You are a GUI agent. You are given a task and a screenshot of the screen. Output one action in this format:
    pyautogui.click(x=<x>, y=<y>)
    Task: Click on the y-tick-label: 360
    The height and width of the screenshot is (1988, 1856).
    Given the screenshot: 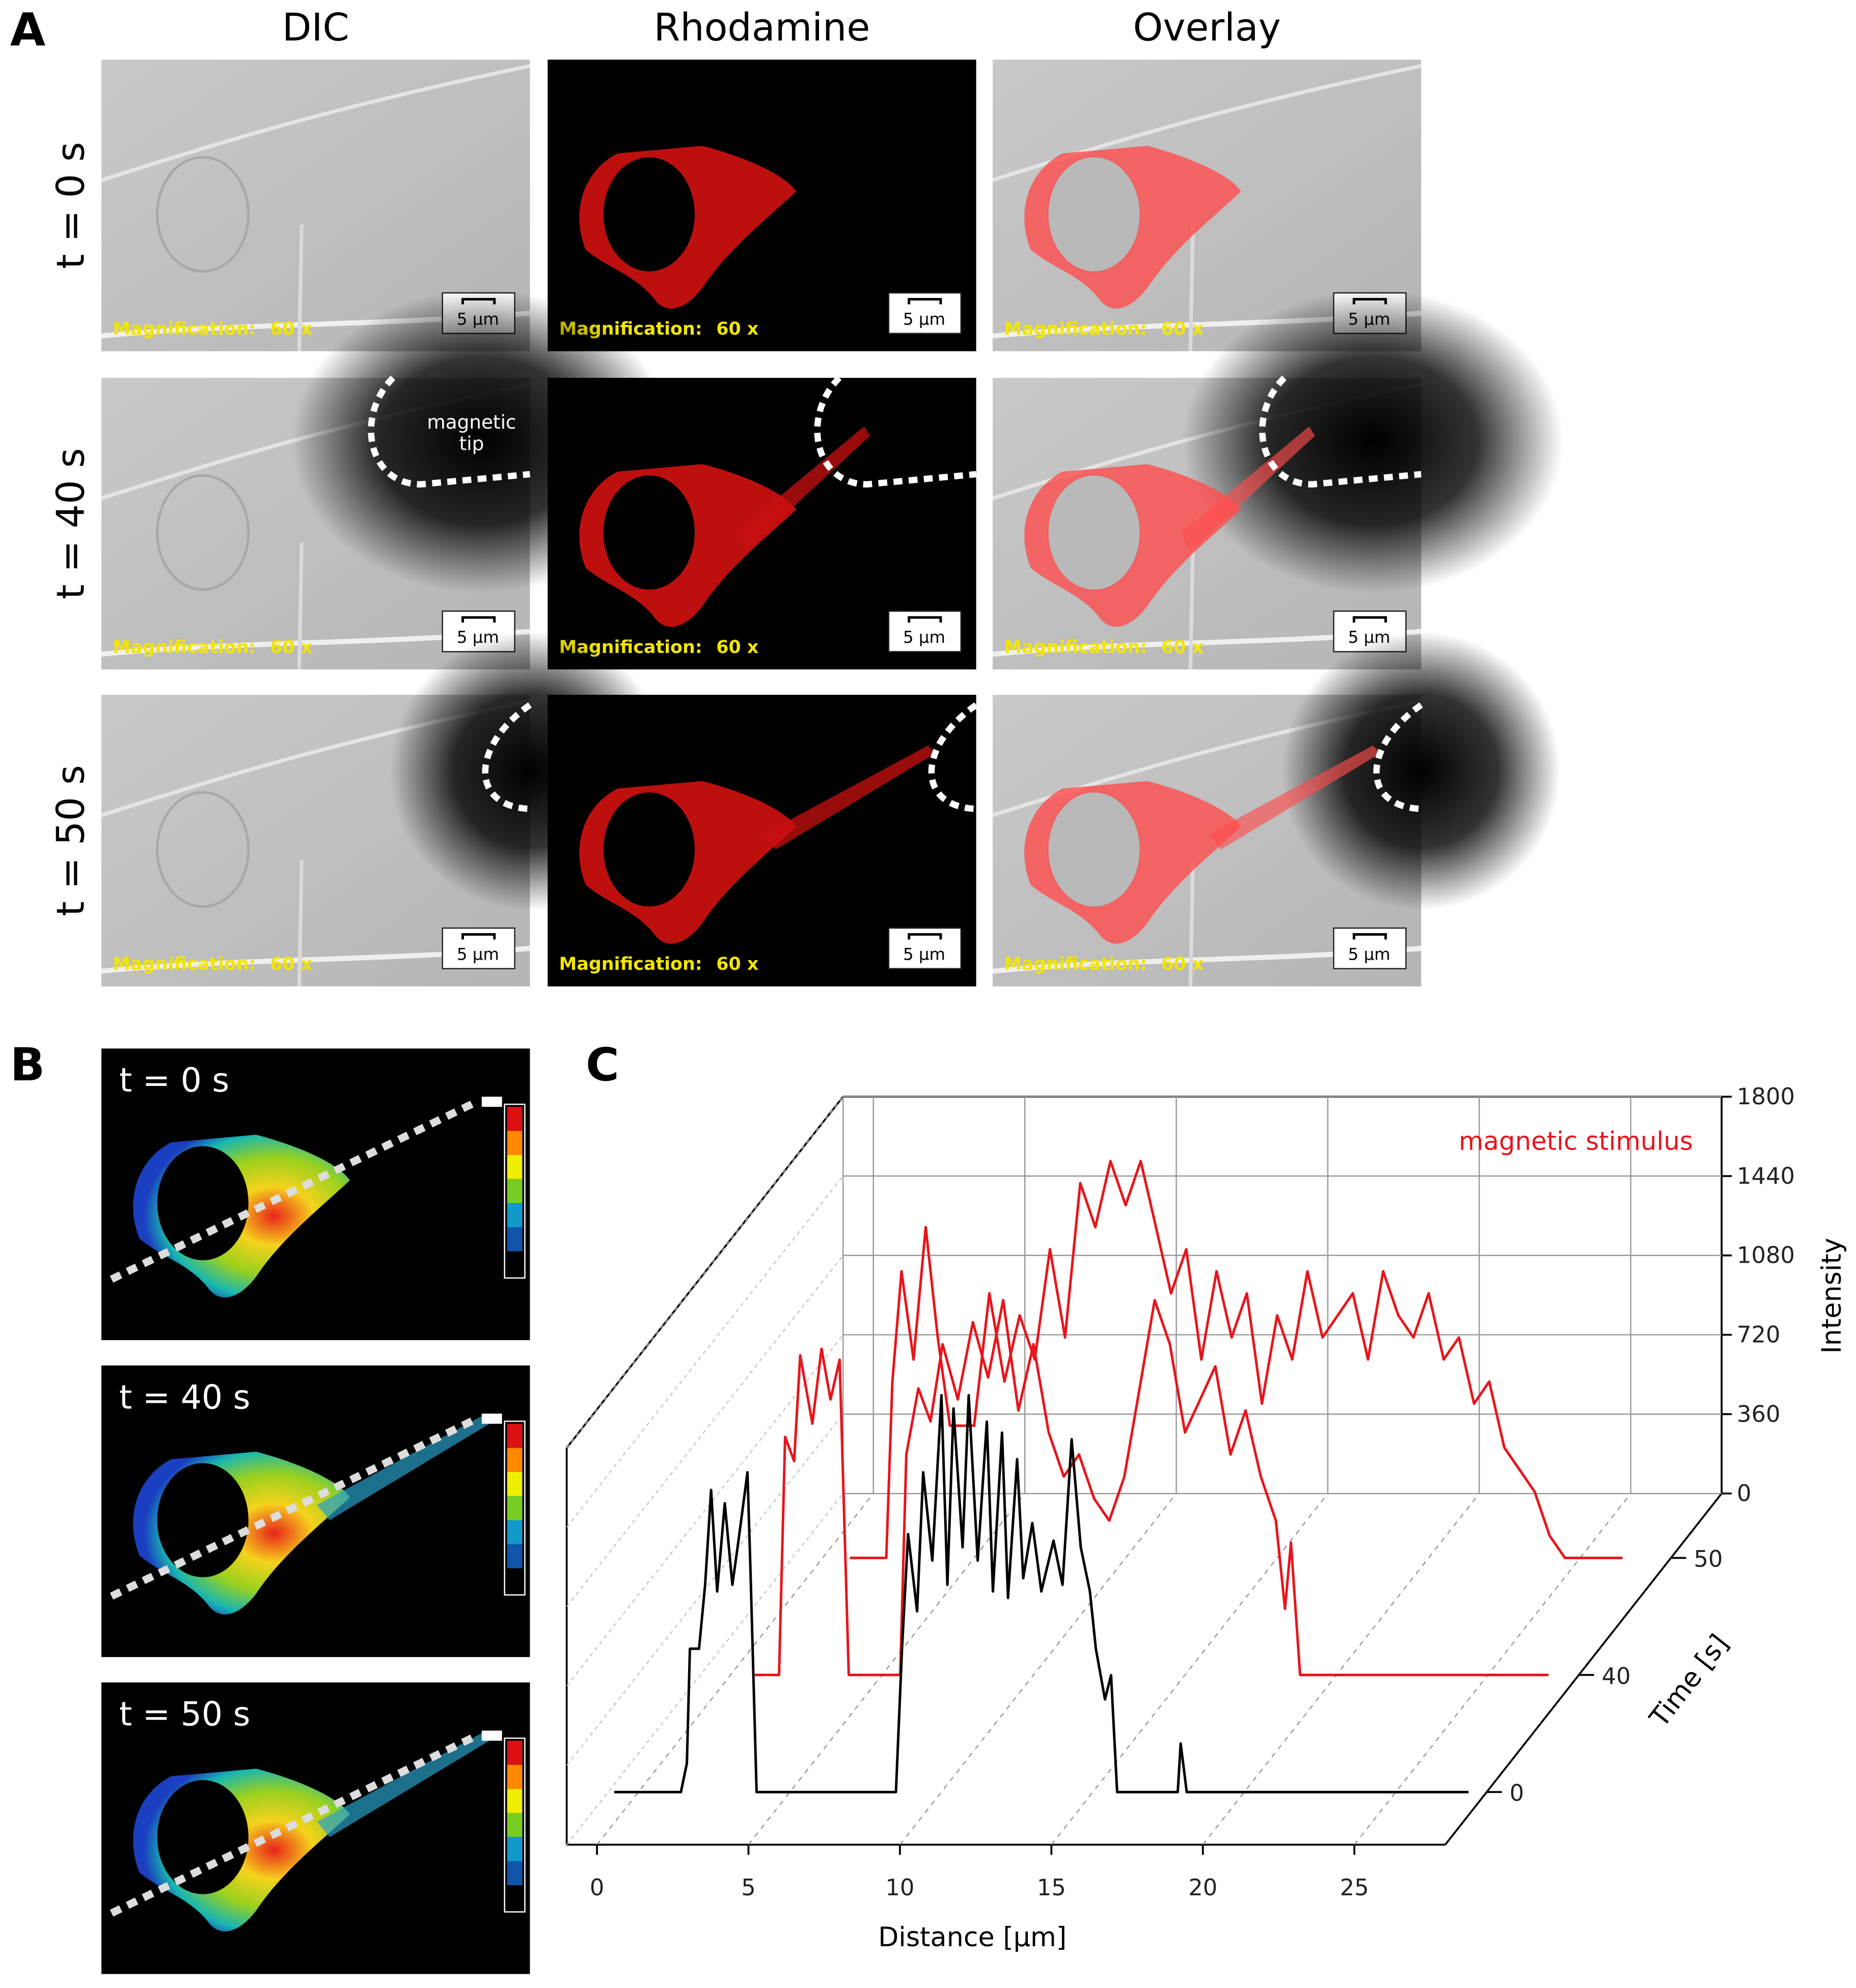 What is the action you would take?
    pyautogui.click(x=1759, y=1413)
    